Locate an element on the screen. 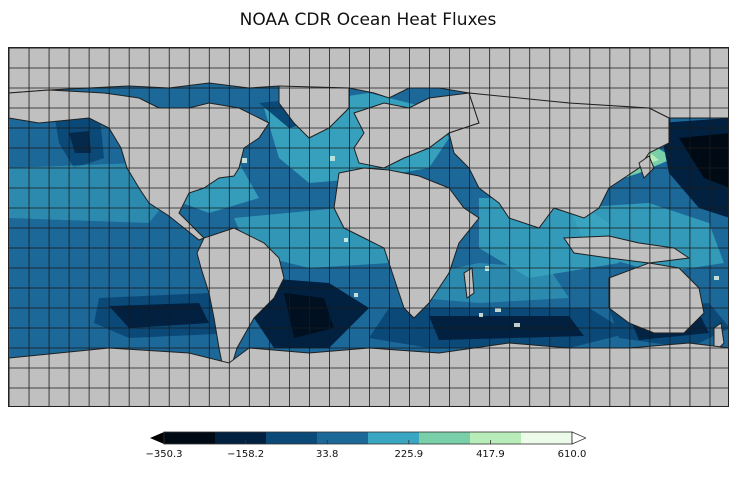 The width and height of the screenshot is (736, 496). colorbar is located at coordinates (368, 438).